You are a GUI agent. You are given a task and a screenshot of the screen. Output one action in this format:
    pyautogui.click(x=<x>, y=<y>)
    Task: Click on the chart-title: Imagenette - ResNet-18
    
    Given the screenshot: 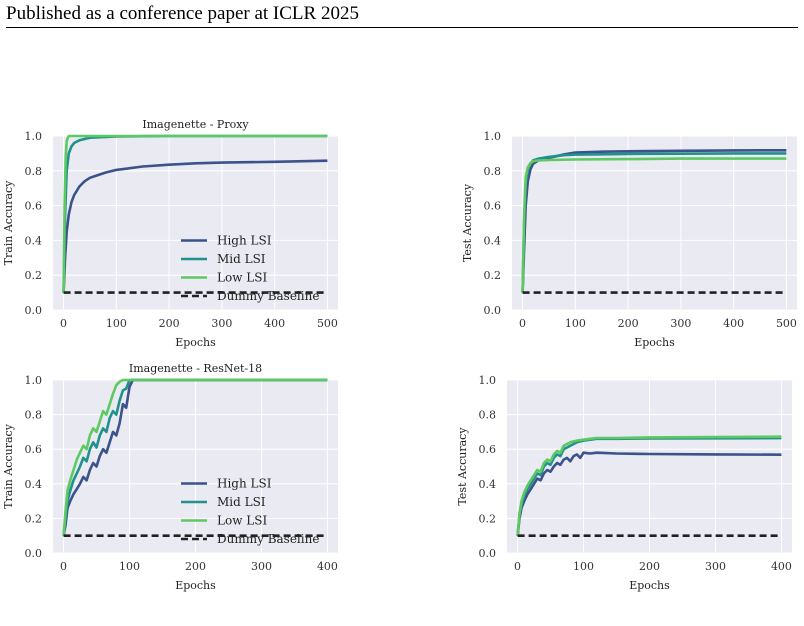 What is the action you would take?
    pyautogui.click(x=195, y=368)
    